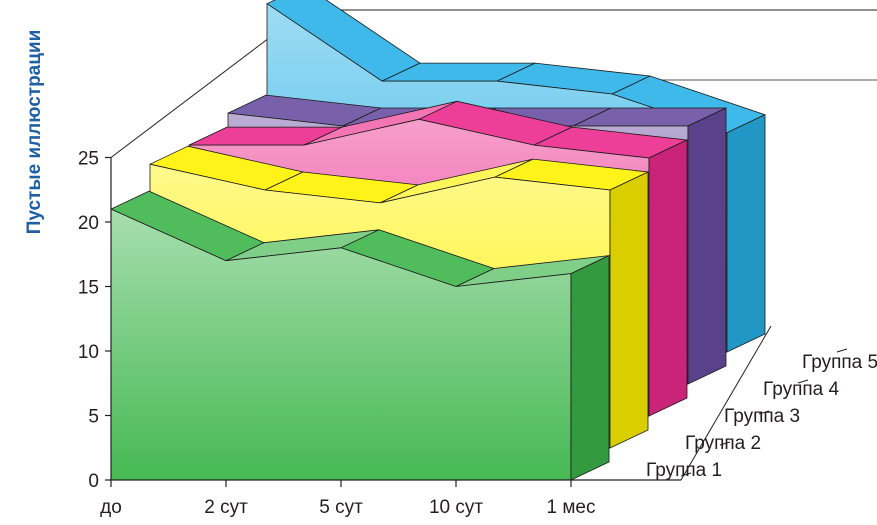 The height and width of the screenshot is (525, 877). I want to click on series-3-label: Группа 3, so click(762, 416).